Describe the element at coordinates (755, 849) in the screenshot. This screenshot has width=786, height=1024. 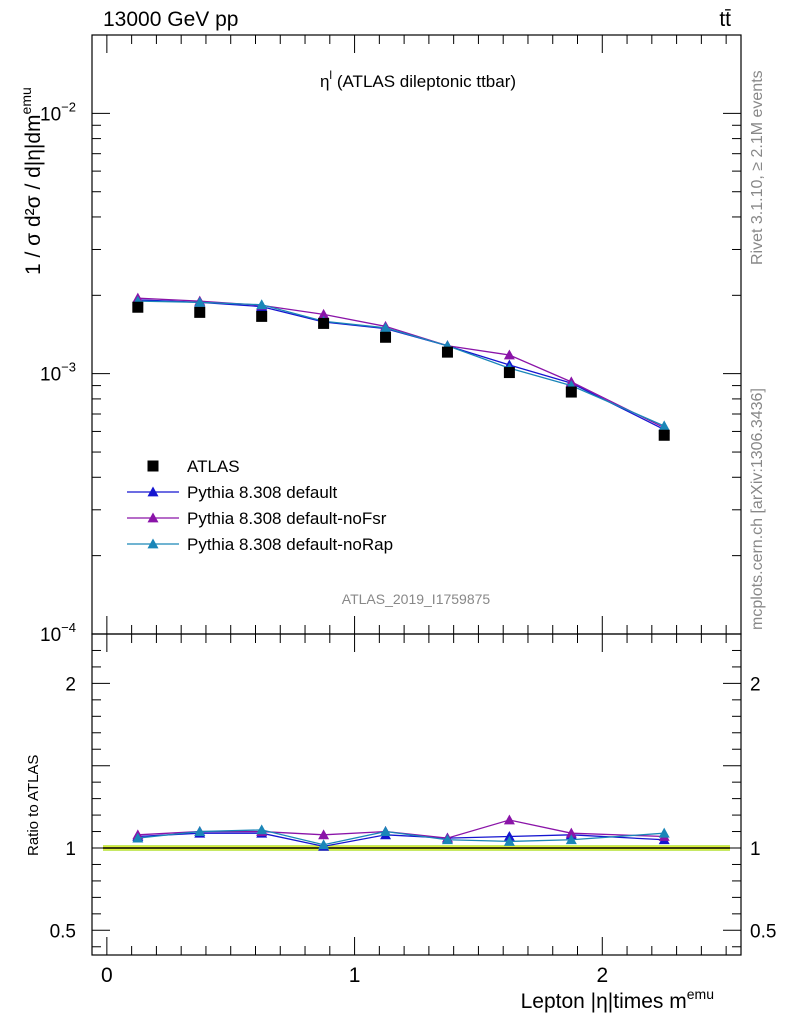
I see `ratio-tick-label-right: 1` at that location.